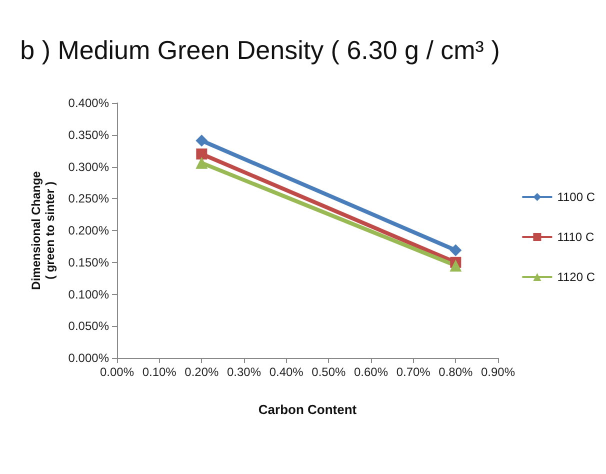 Image resolution: width=606 pixels, height=474 pixels. I want to click on x-tick-label: 0.90%, so click(498, 372).